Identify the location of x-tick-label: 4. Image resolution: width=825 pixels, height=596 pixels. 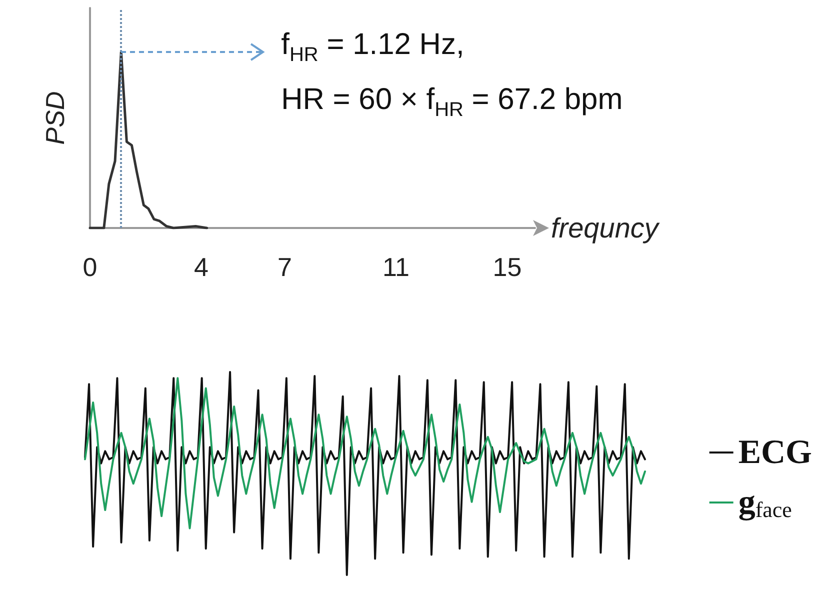
(201, 267).